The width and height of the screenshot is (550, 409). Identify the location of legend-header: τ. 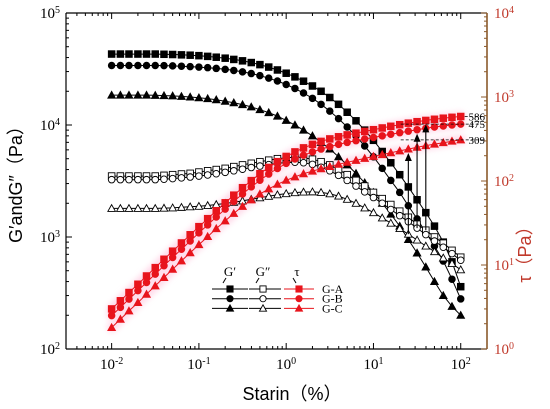
(296, 271).